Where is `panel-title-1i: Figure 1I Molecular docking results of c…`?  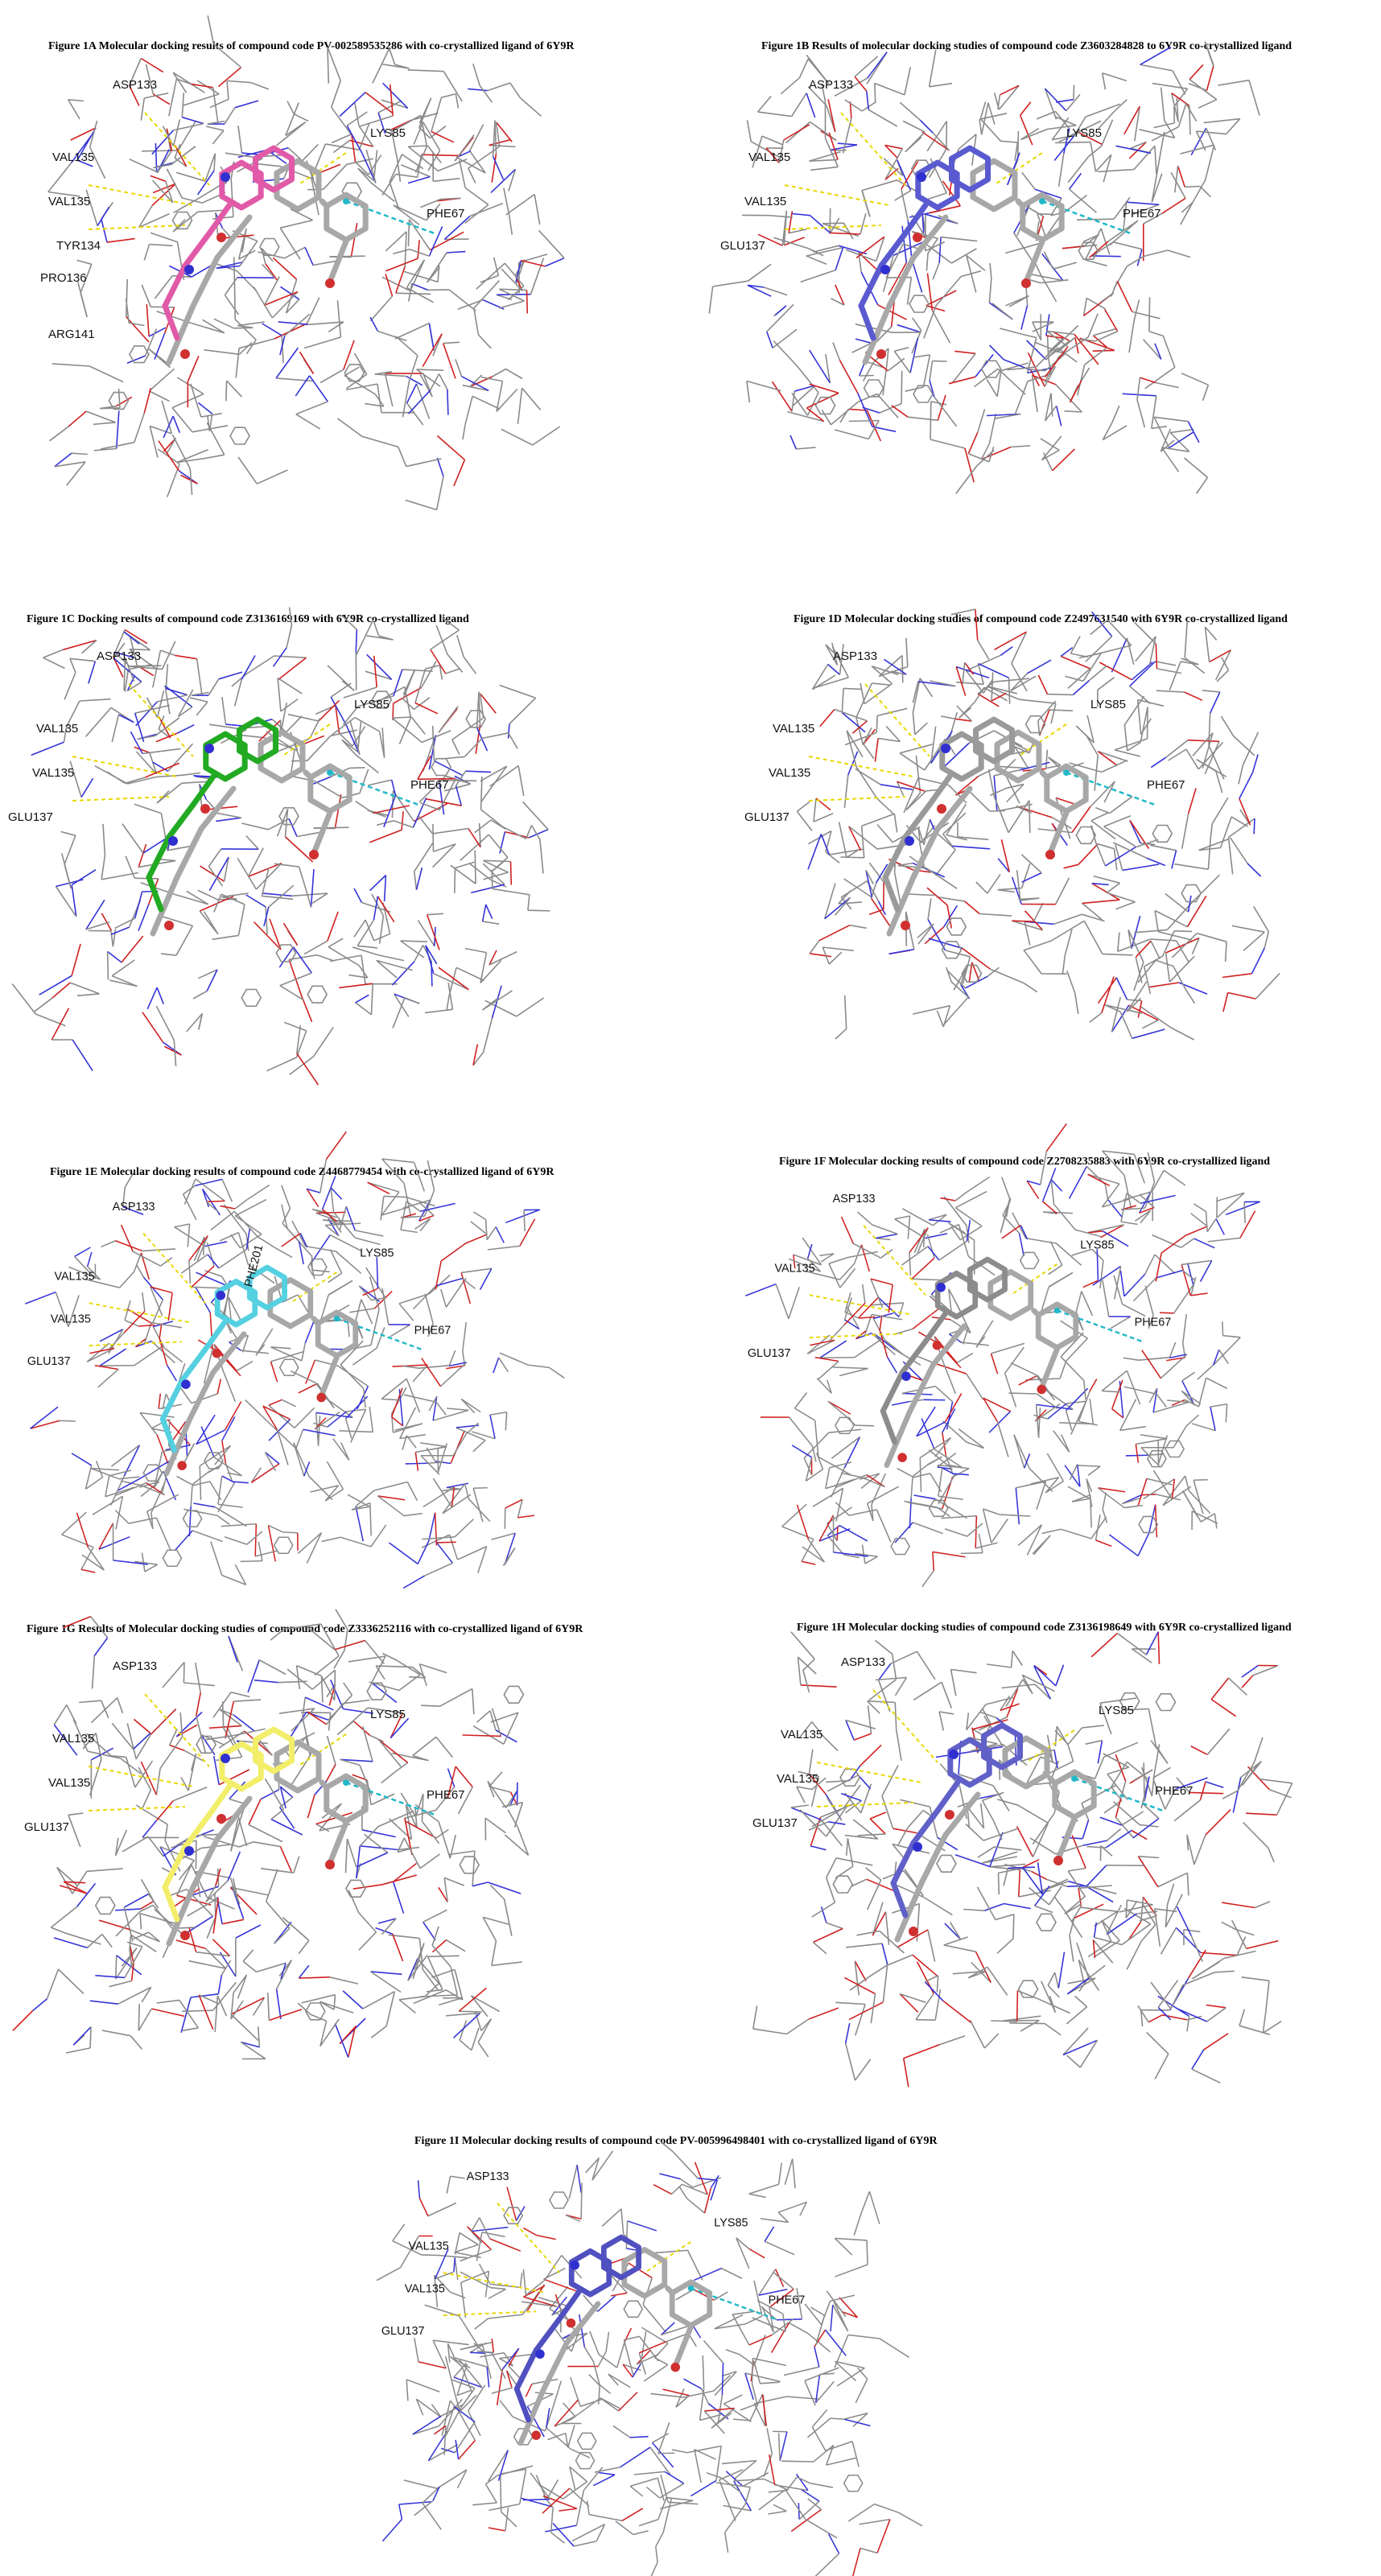
panel-title-1i: Figure 1I Molecular docking results of c… is located at coordinates (676, 2141).